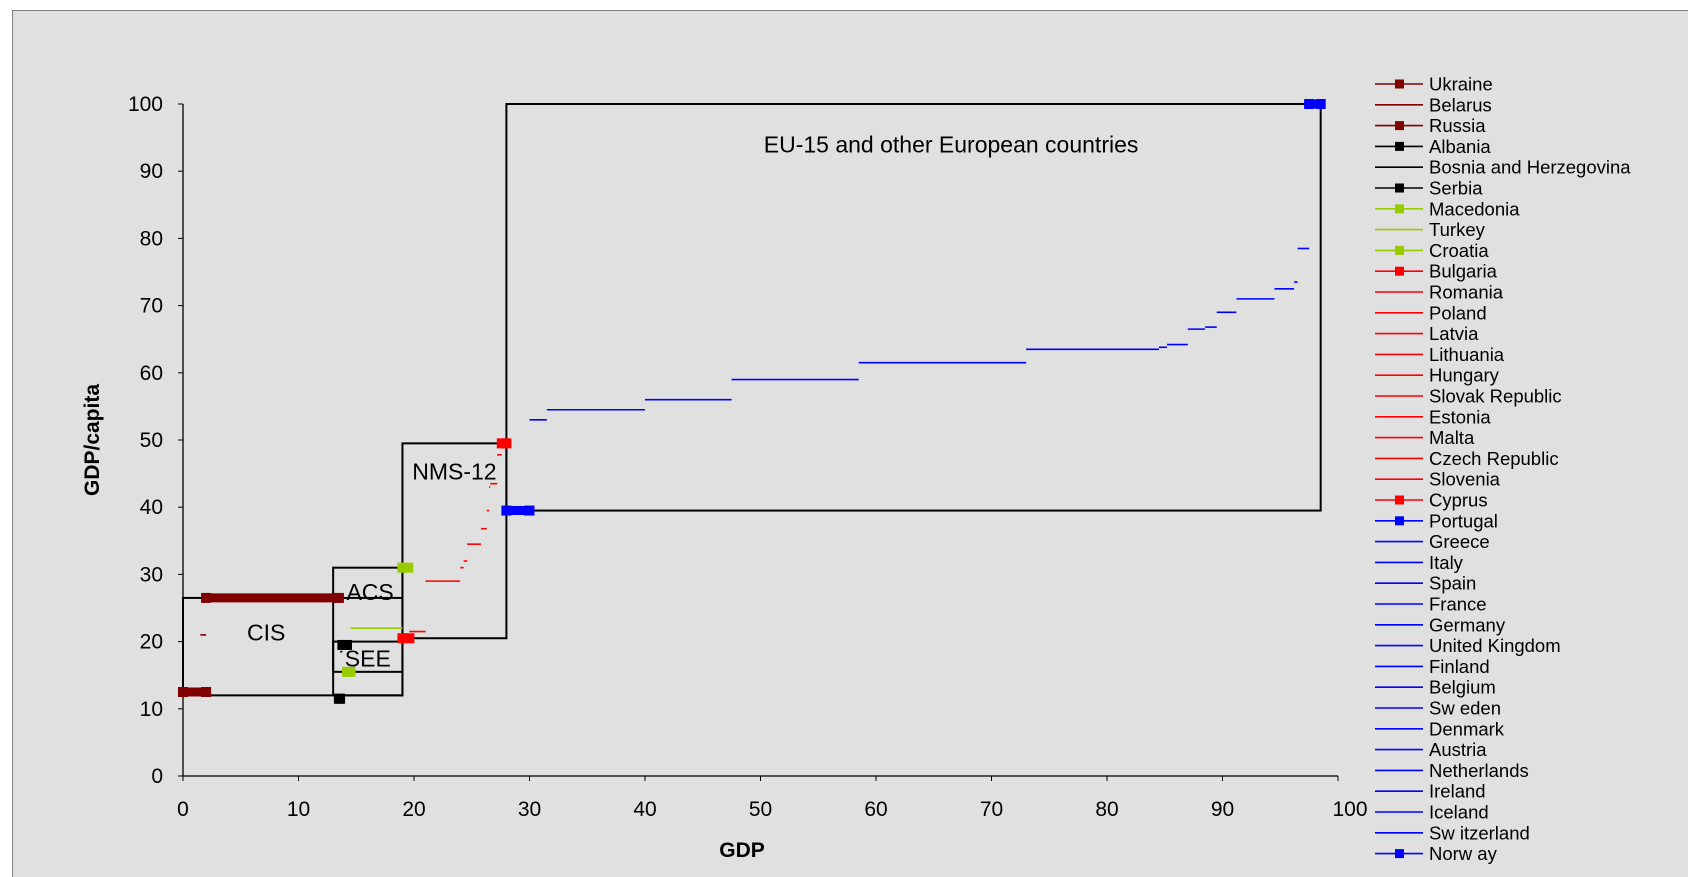 The height and width of the screenshot is (877, 1688). Describe the element at coordinates (1461, 84) in the screenshot. I see `legend-label: Ukraine` at that location.